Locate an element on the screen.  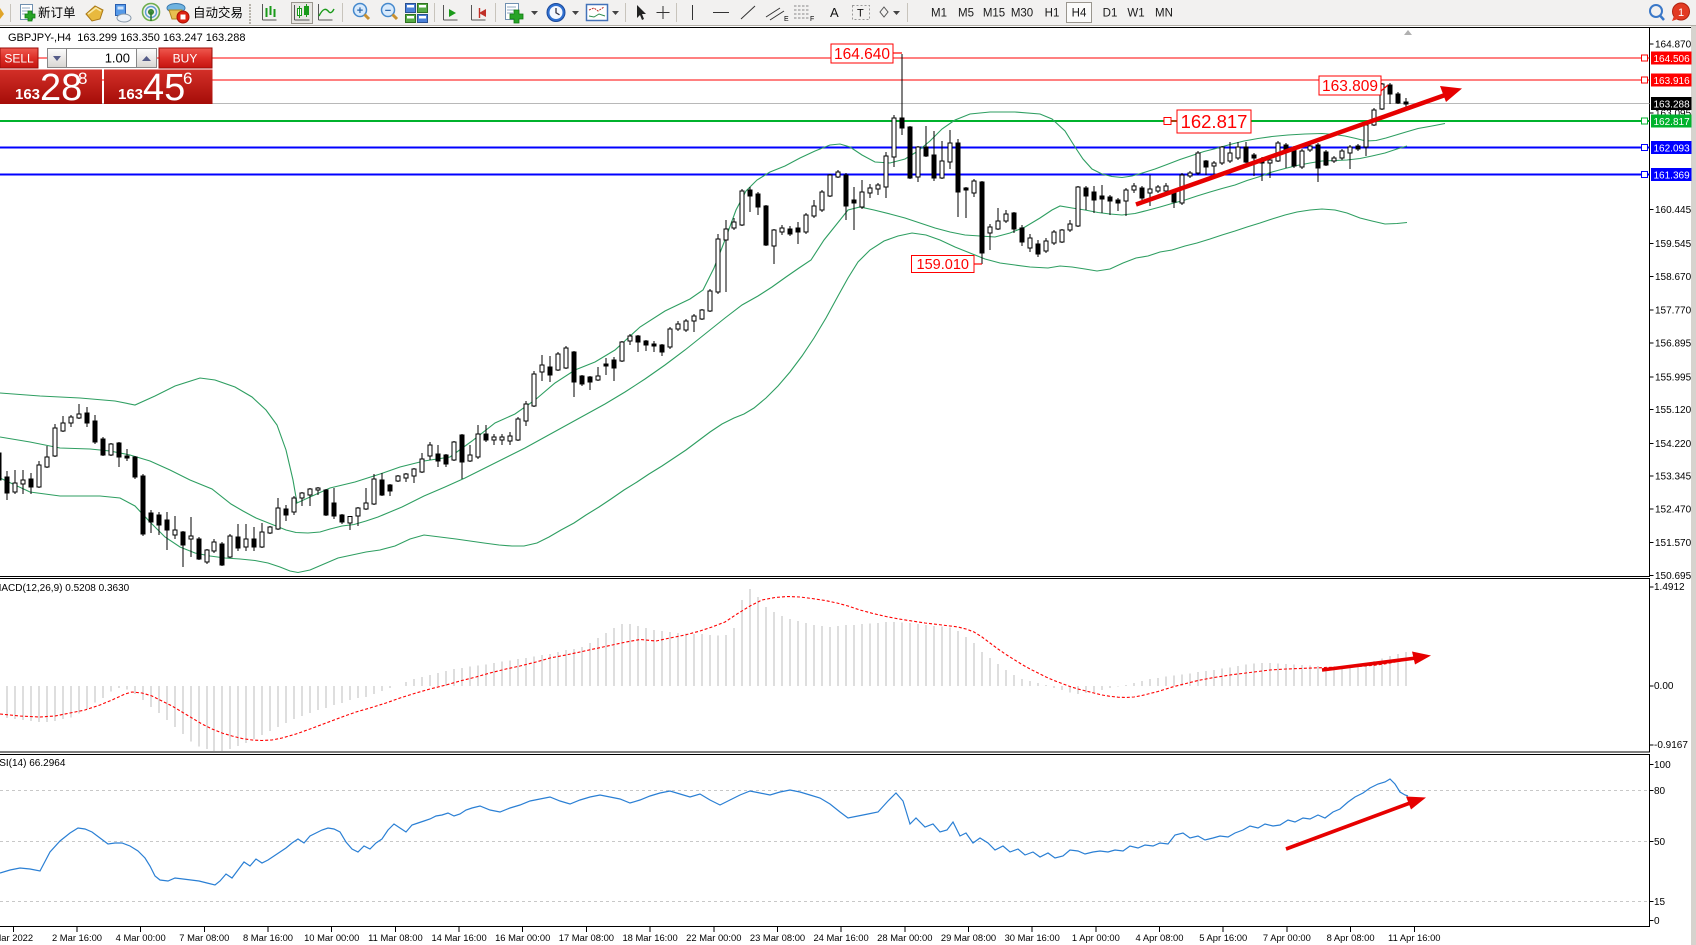
svg-text: 150.695 is located at coordinates (1673, 576).